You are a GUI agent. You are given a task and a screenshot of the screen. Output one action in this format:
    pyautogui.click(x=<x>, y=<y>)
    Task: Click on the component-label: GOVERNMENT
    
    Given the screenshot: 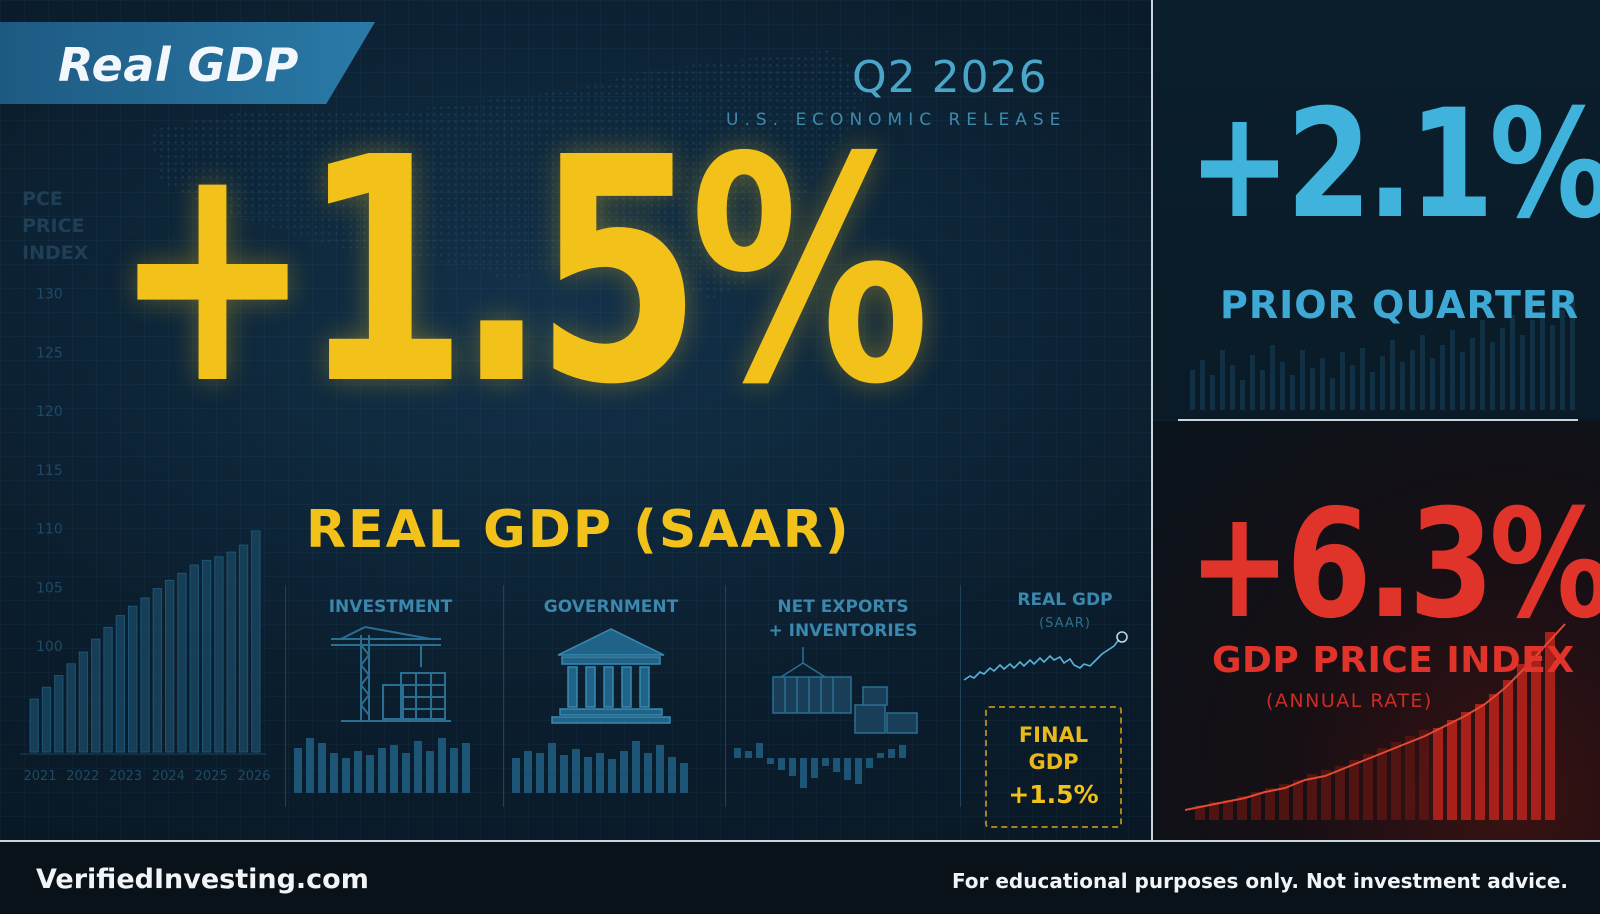 What is the action you would take?
    pyautogui.click(x=611, y=607)
    